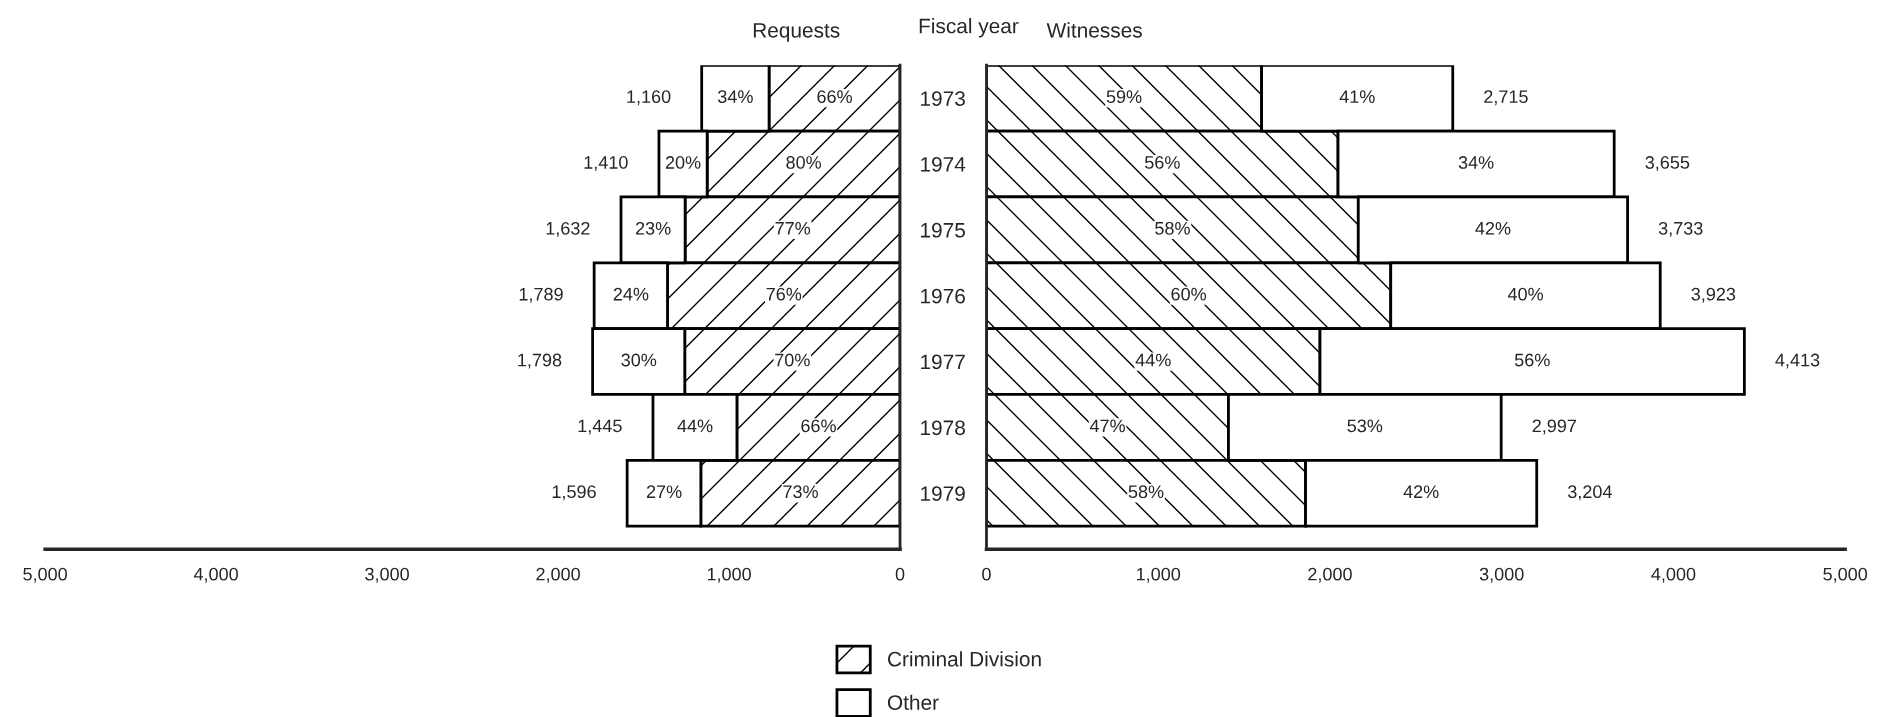 This screenshot has height=717, width=1879. I want to click on annotation: 70%, so click(792, 360).